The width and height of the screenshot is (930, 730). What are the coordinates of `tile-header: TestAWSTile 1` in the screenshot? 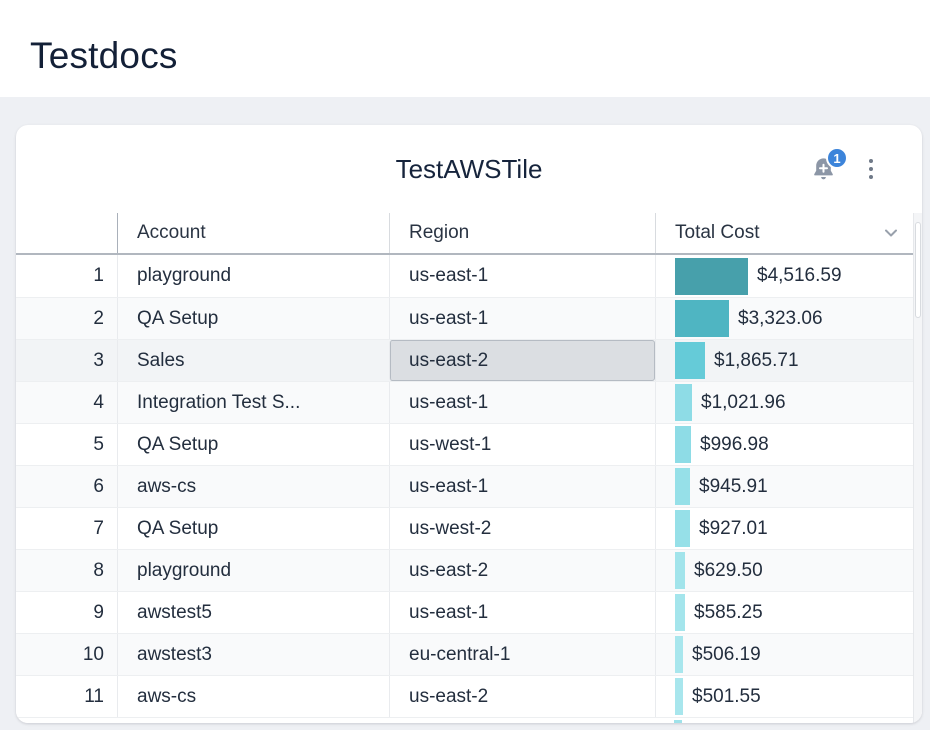 It's located at (469, 169).